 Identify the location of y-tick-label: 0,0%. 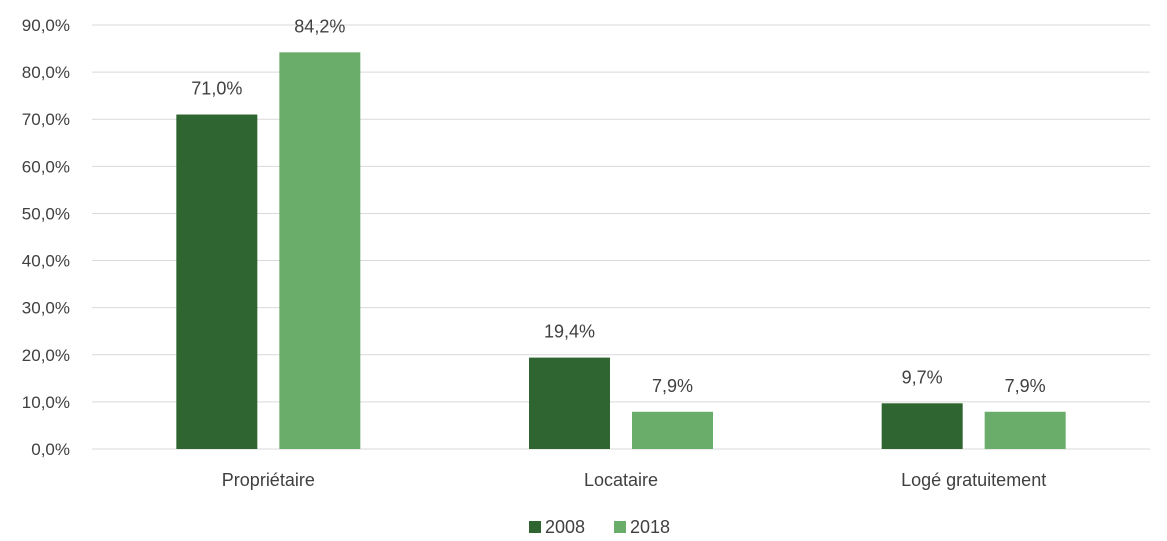
(50, 449).